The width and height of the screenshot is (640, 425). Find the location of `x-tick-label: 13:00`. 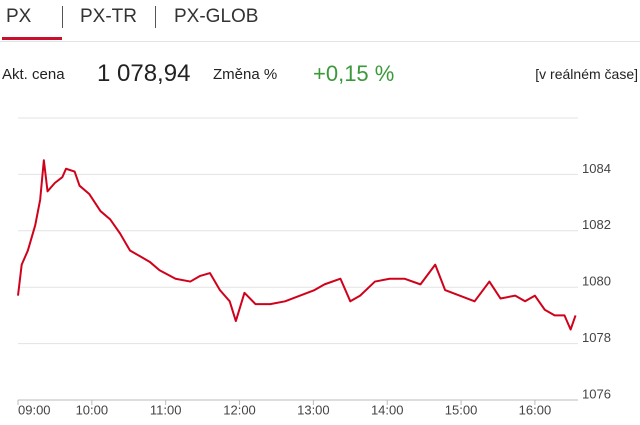

x-tick-label: 13:00 is located at coordinates (313, 409).